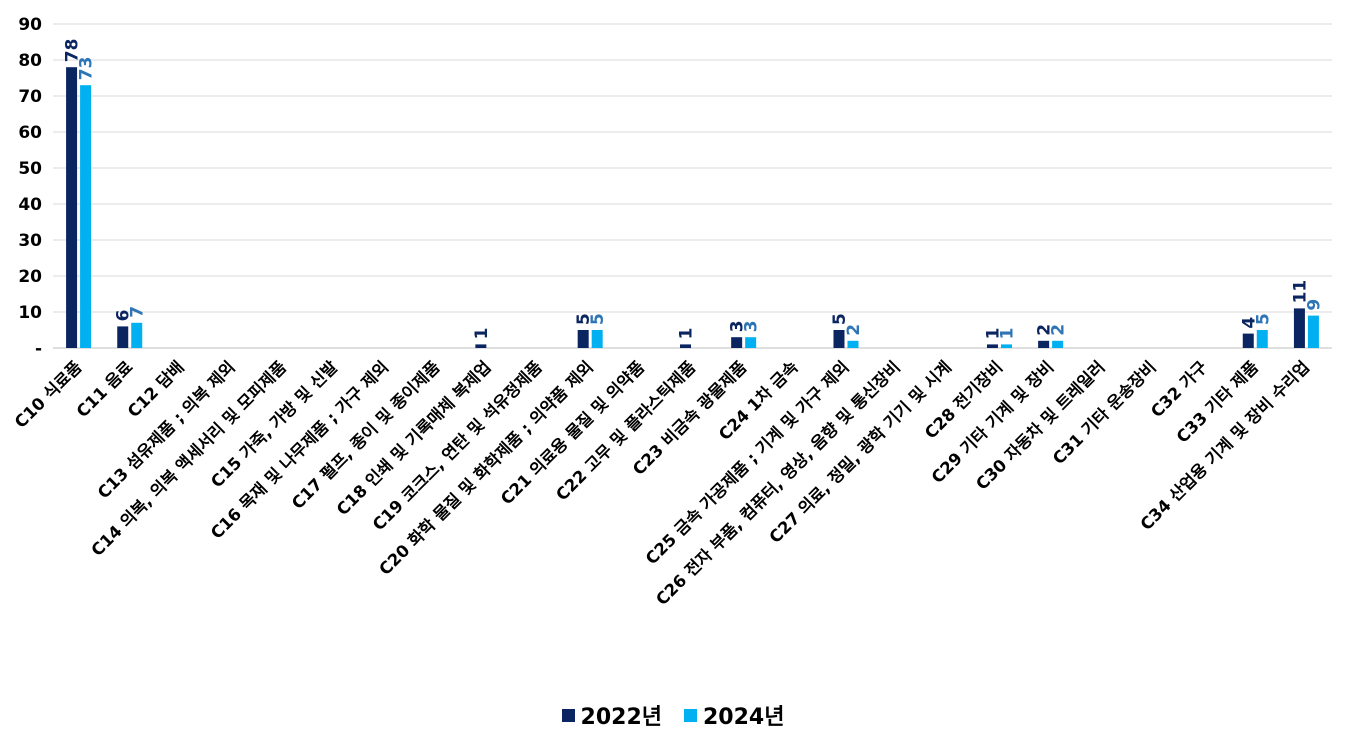 The width and height of the screenshot is (1346, 738). I want to click on y-axis-ticks: - 10 20 30 40 50 60 70 80 90, so click(30, 187).